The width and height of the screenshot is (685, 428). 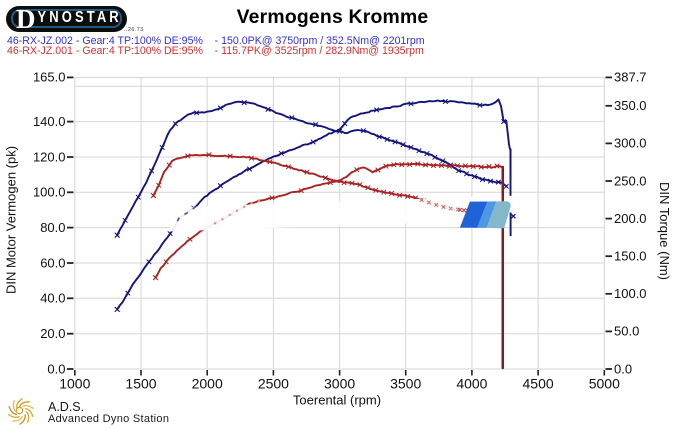 I want to click on svg-text: 5000, so click(x=604, y=384).